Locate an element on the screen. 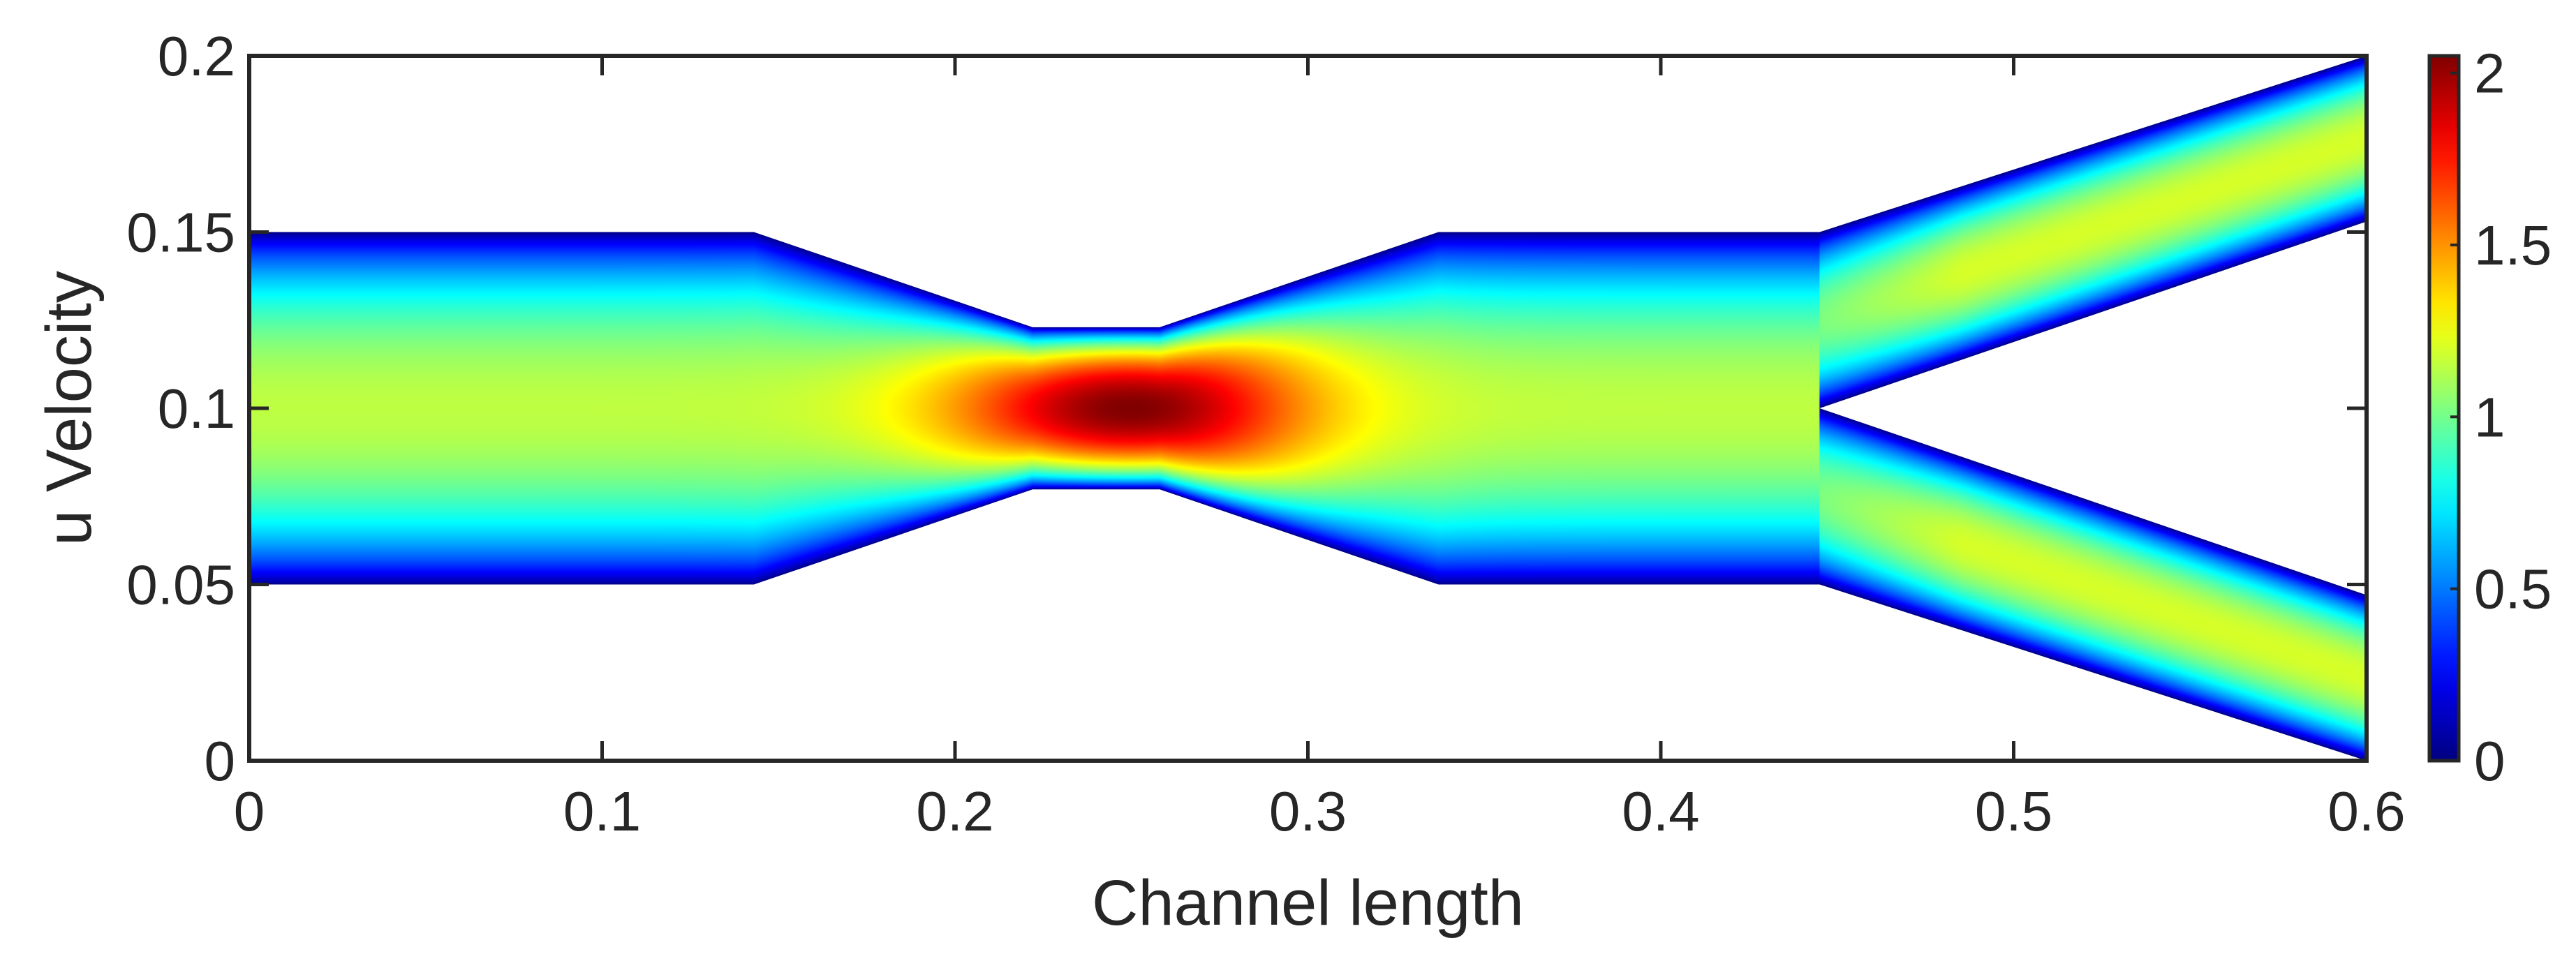 The width and height of the screenshot is (2576, 961). x-tick-label: 0.5 is located at coordinates (2013, 811).